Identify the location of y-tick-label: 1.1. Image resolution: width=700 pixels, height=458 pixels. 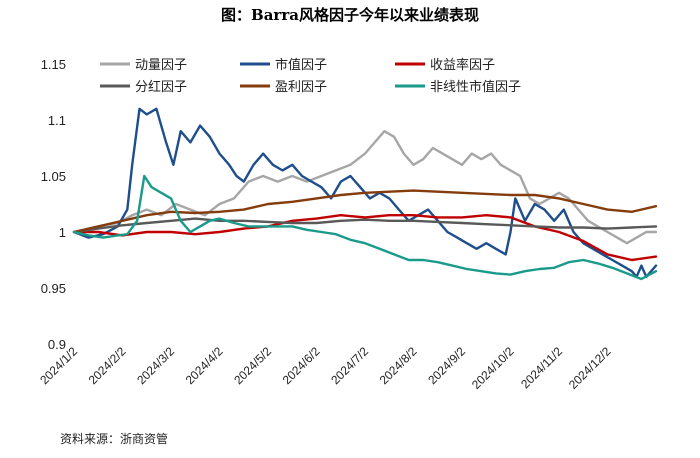
(57, 120).